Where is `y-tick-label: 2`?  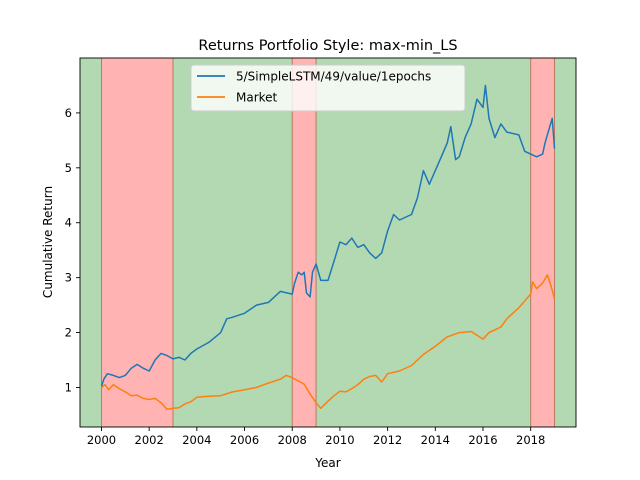
y-tick-label: 2 is located at coordinates (68, 333).